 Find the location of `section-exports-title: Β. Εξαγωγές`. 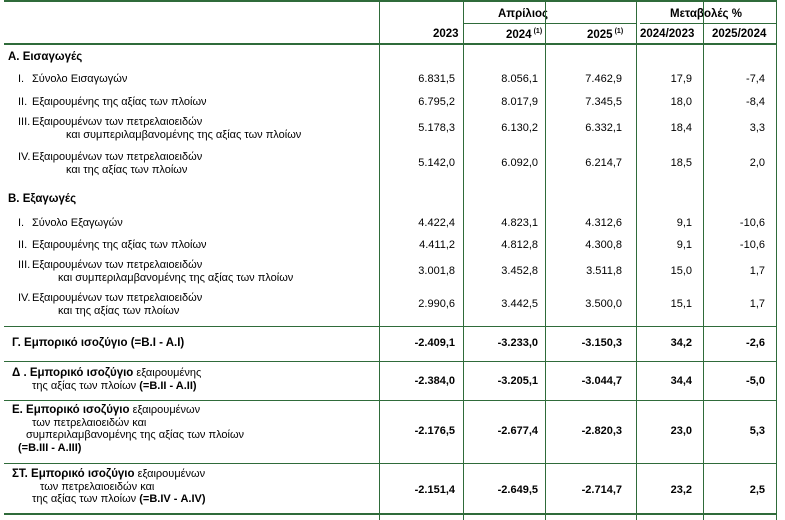

section-exports-title: Β. Εξαγωγές is located at coordinates (42, 199).